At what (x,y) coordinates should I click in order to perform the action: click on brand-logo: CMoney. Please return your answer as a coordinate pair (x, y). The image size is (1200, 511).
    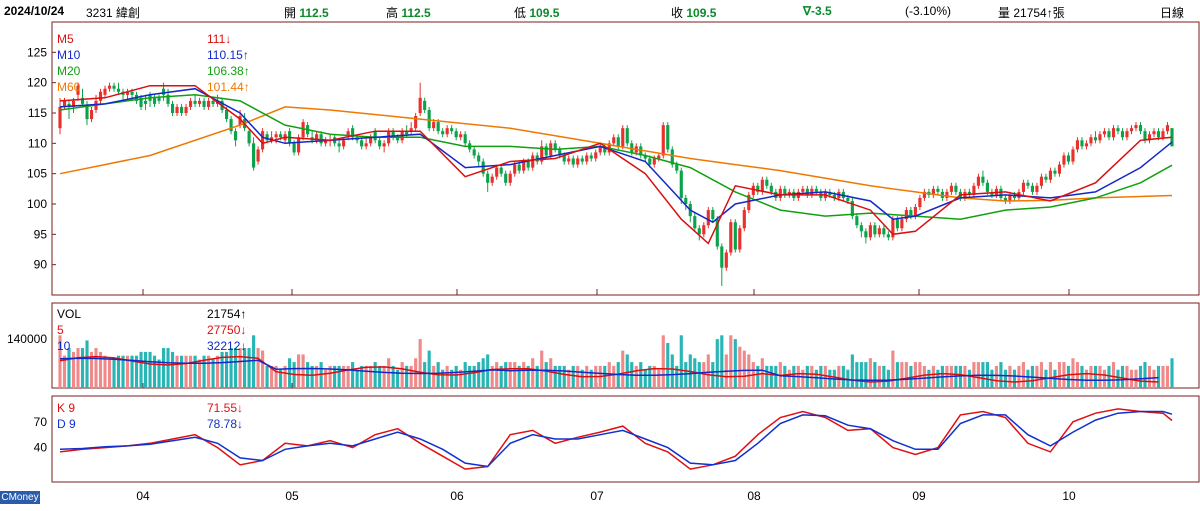
    Looking at the image, I should click on (20, 497).